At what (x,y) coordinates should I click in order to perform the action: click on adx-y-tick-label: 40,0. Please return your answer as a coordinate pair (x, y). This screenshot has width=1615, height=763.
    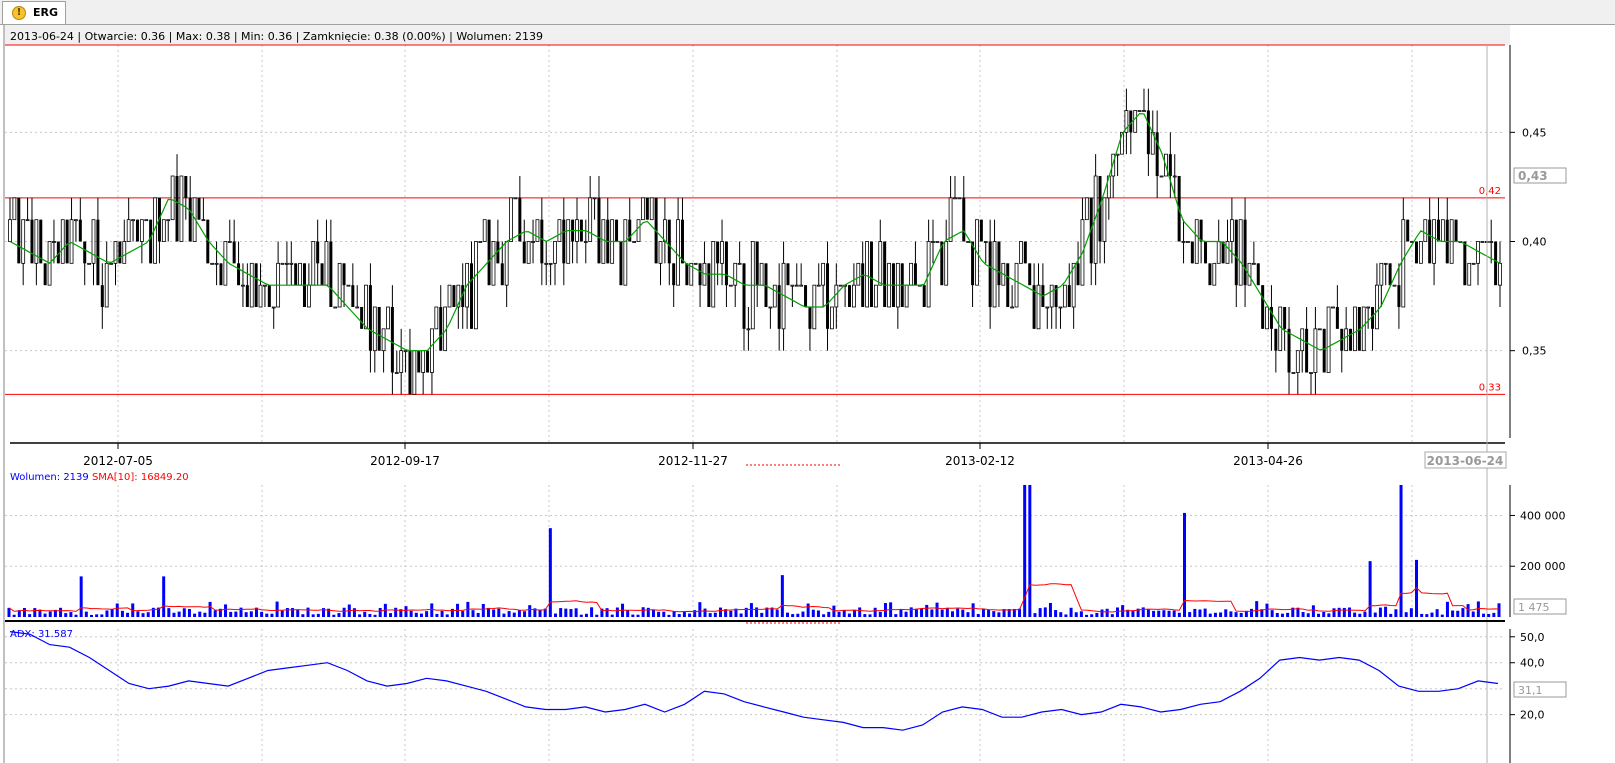
    Looking at the image, I should click on (1532, 663).